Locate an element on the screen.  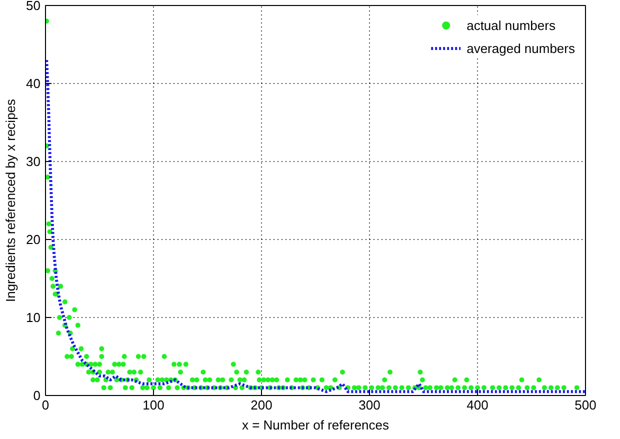
y-tick-label: 50 is located at coordinates (33, 6).